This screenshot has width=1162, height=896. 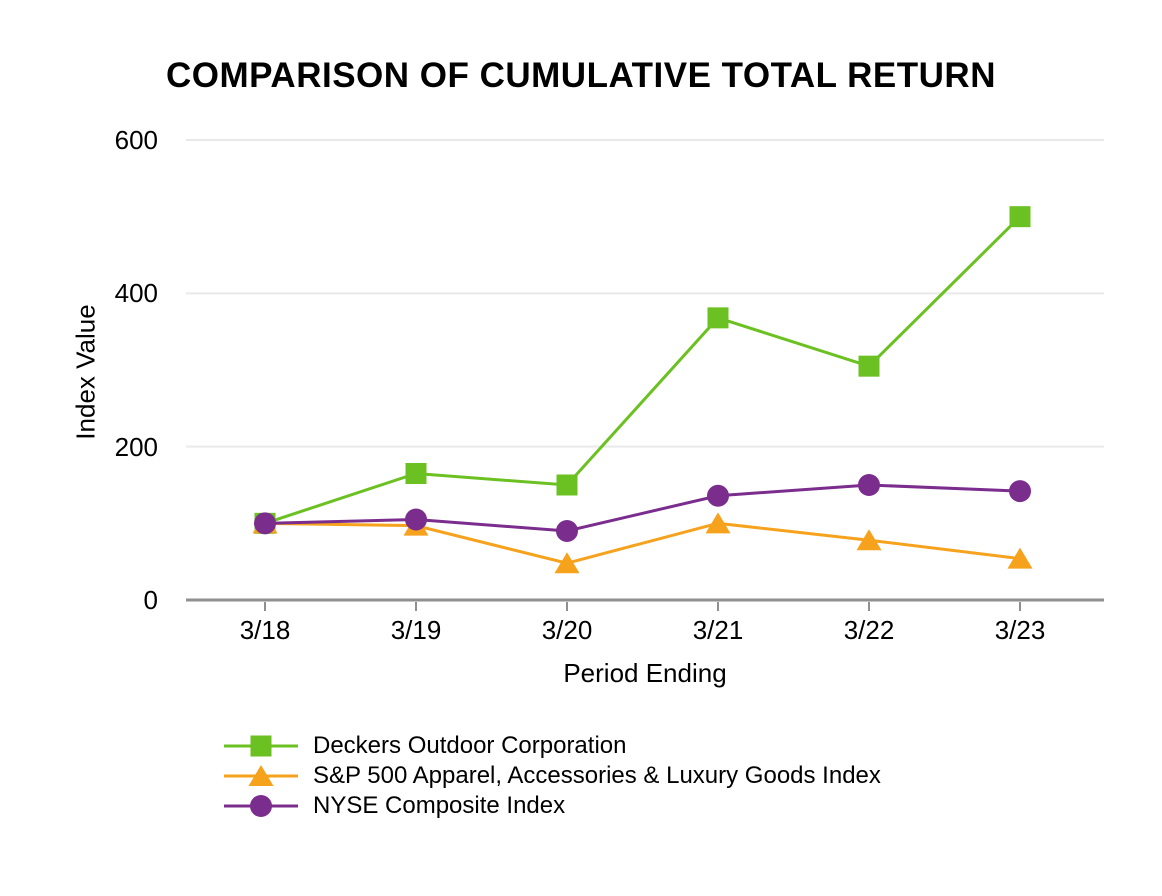 I want to click on chart-title: COMPARISON OF CUMULATIVE TOTAL RETURN, so click(x=581, y=75).